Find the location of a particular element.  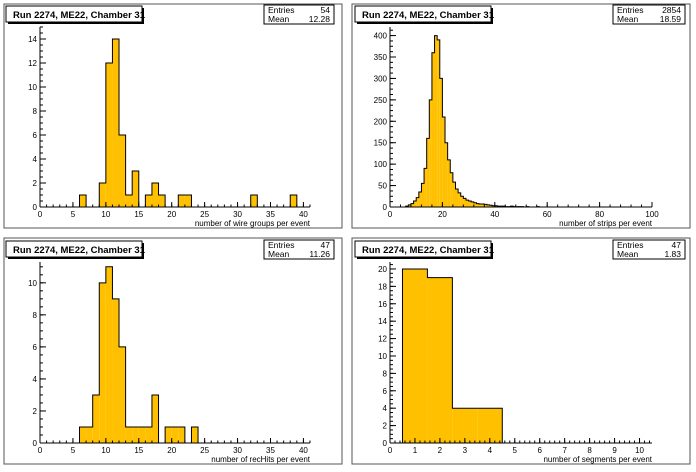

x-tick-label: 80 is located at coordinates (599, 214).